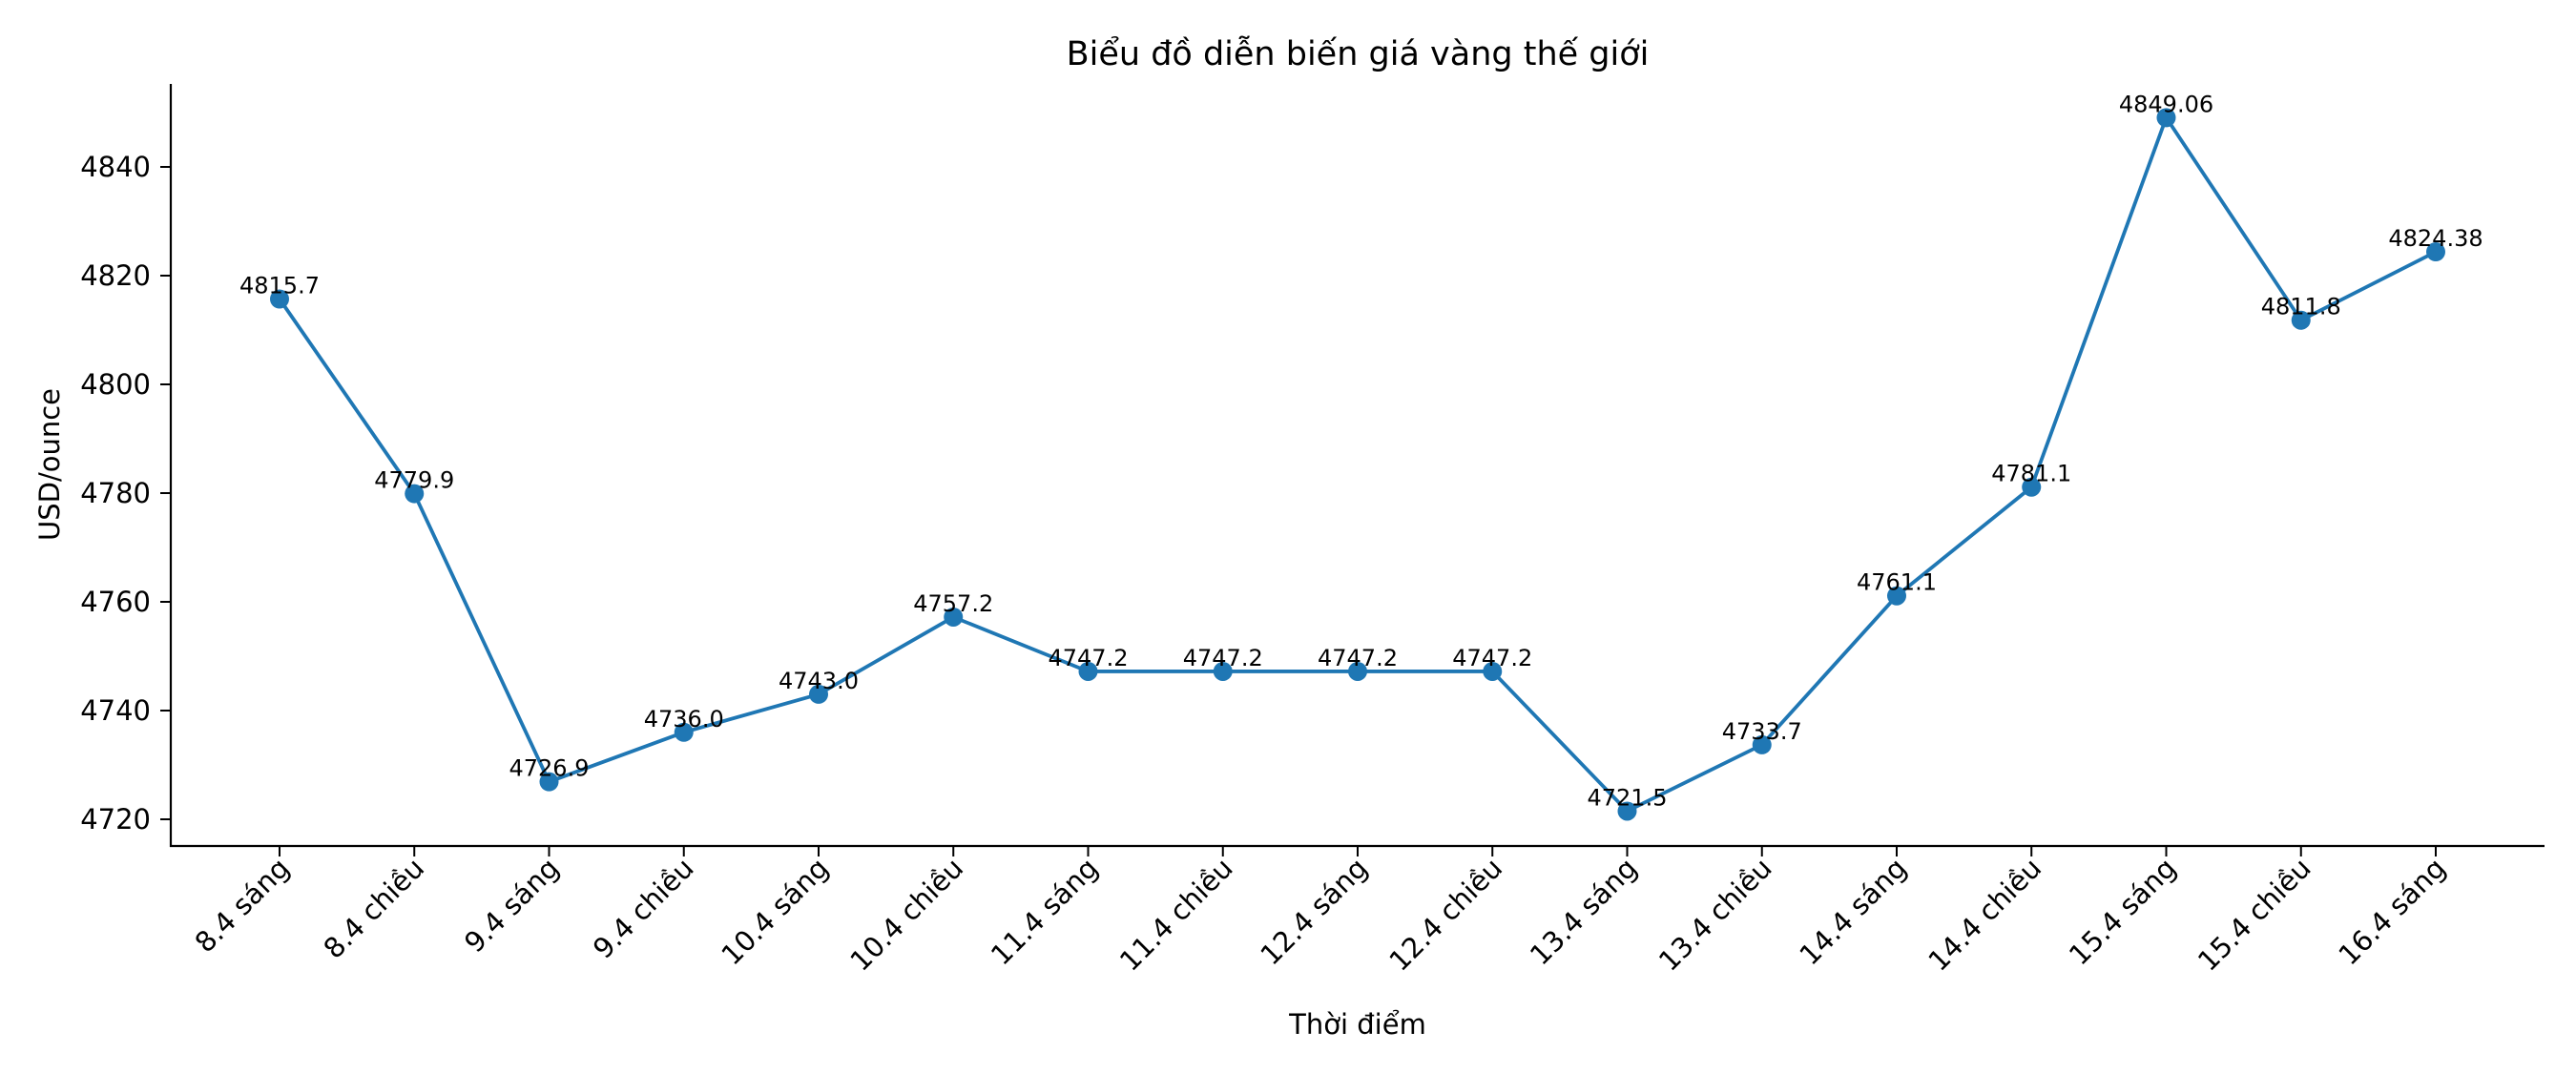  What do you see at coordinates (549, 768) in the screenshot?
I see `data-point-label: 4726.9` at bounding box center [549, 768].